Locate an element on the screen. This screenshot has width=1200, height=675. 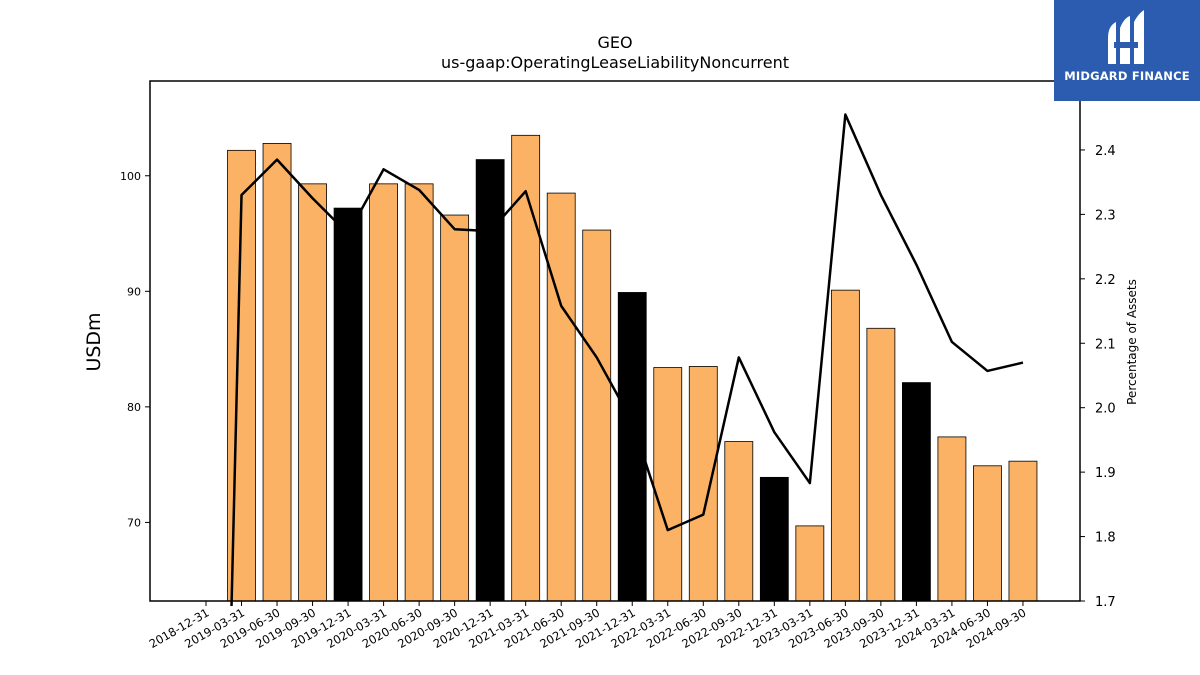
y2-tick-label: 1.8 is located at coordinates (1105, 538).